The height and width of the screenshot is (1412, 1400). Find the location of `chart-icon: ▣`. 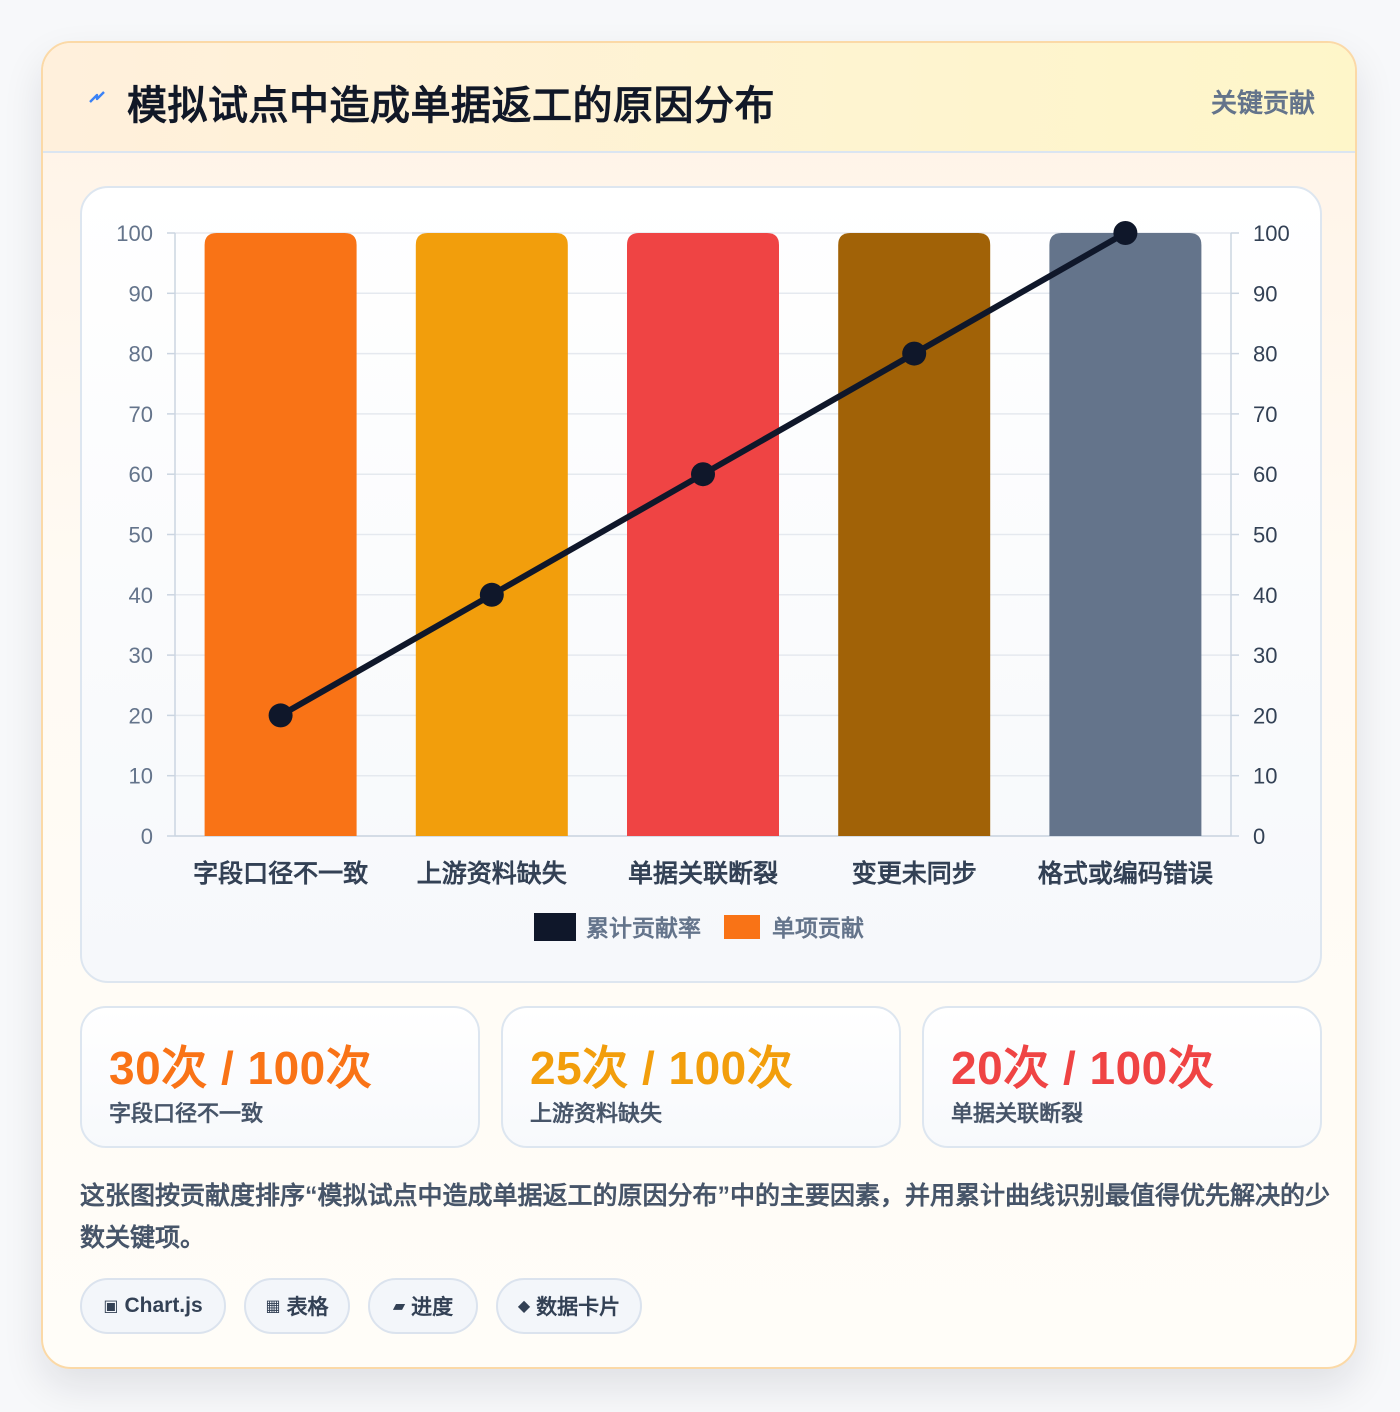

chart-icon: ▣ is located at coordinates (111, 1306).